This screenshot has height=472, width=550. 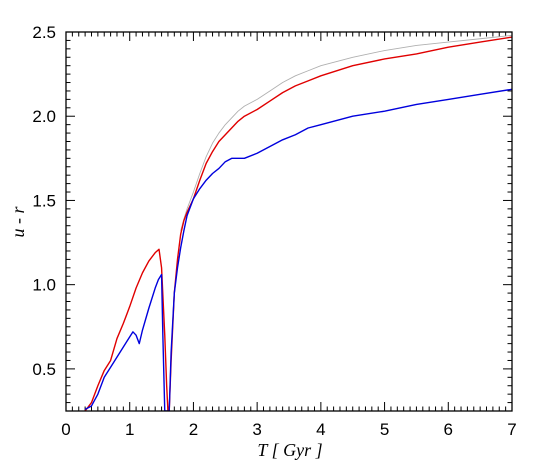 I want to click on y-axis-label: u - r, so click(x=18, y=222).